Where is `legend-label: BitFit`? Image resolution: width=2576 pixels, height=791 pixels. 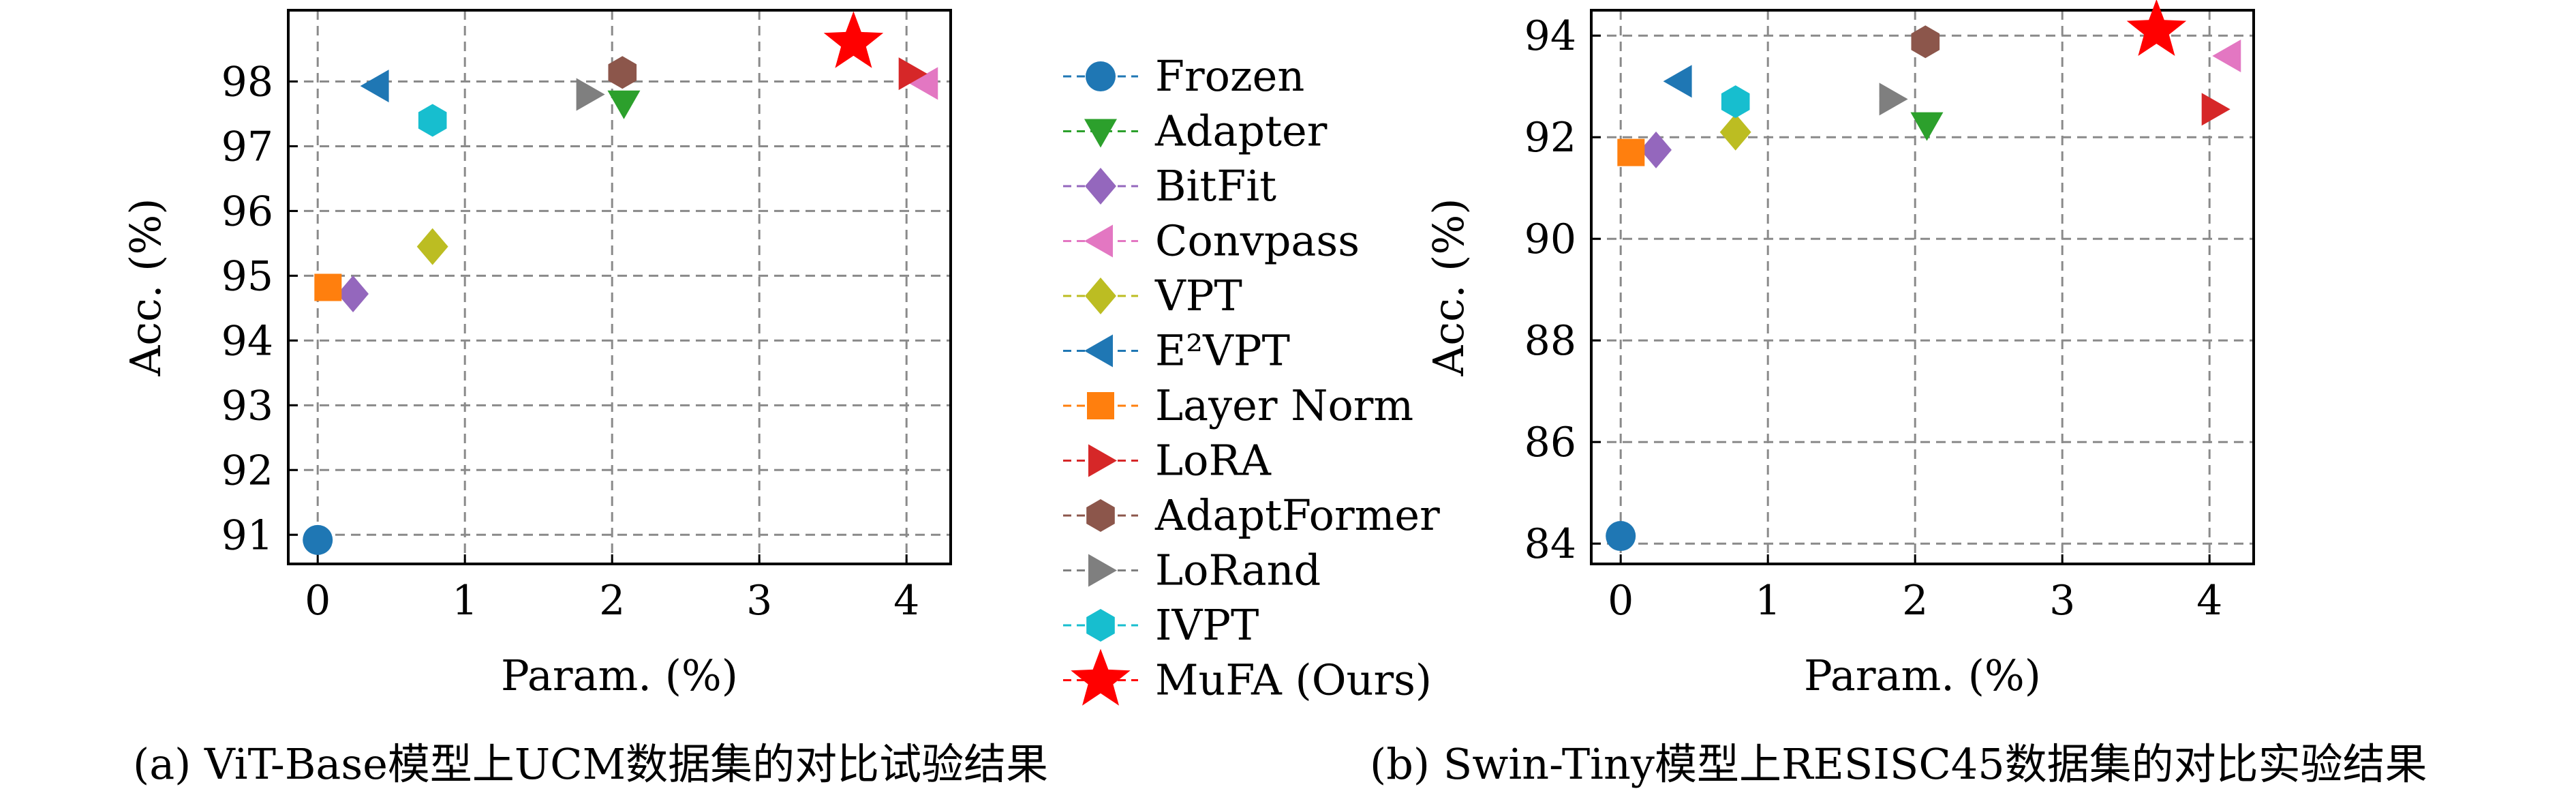
legend-label: BitFit is located at coordinates (1215, 186).